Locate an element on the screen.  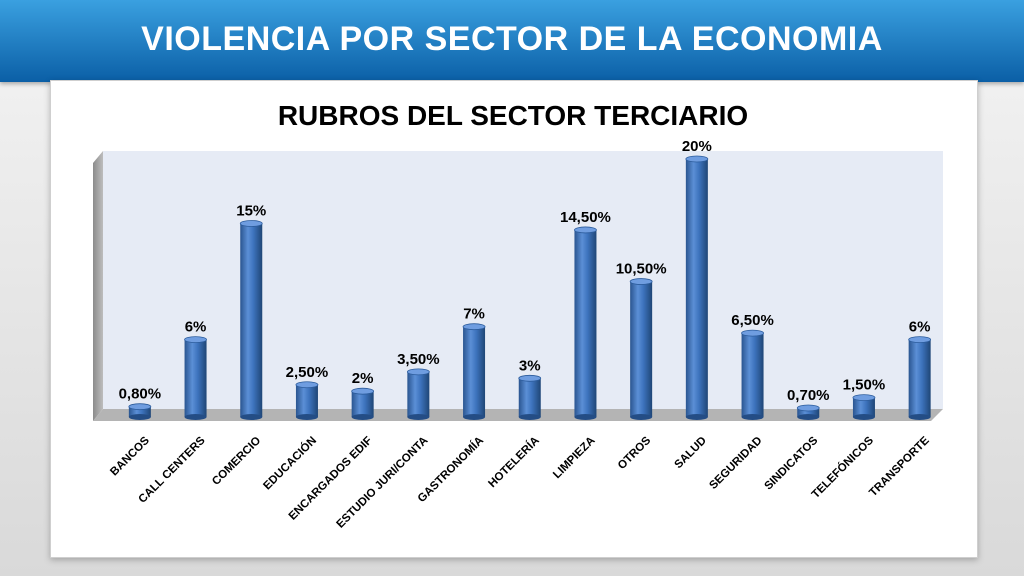
x-tick-label: SEGURIDAD is located at coordinates (735, 463).